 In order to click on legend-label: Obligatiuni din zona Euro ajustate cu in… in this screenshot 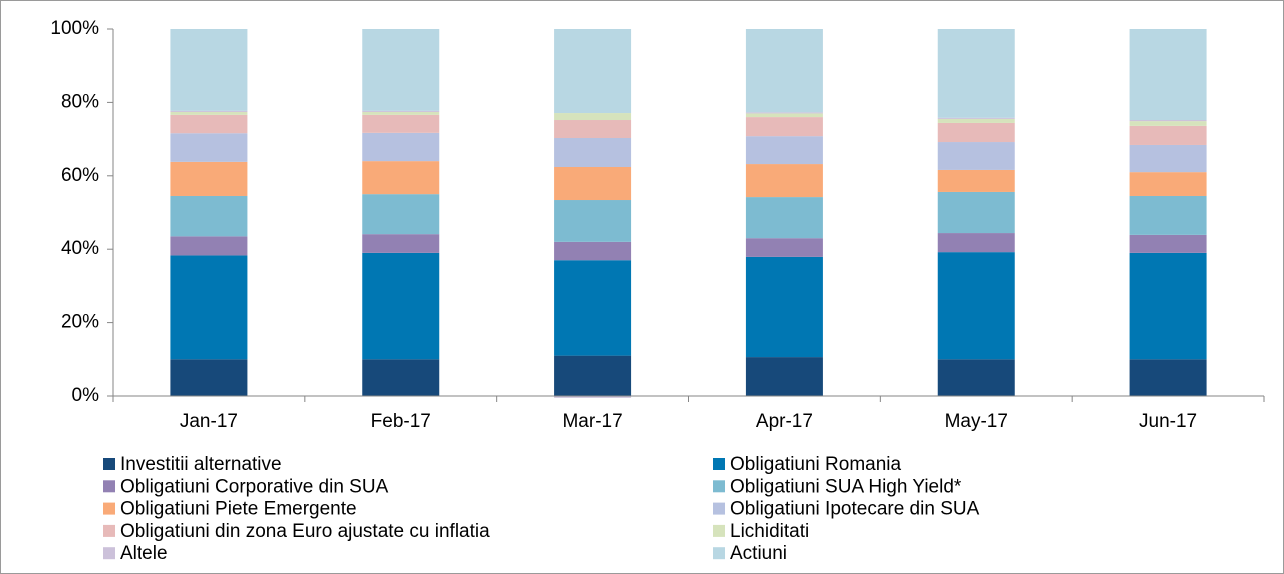, I will do `click(305, 531)`.